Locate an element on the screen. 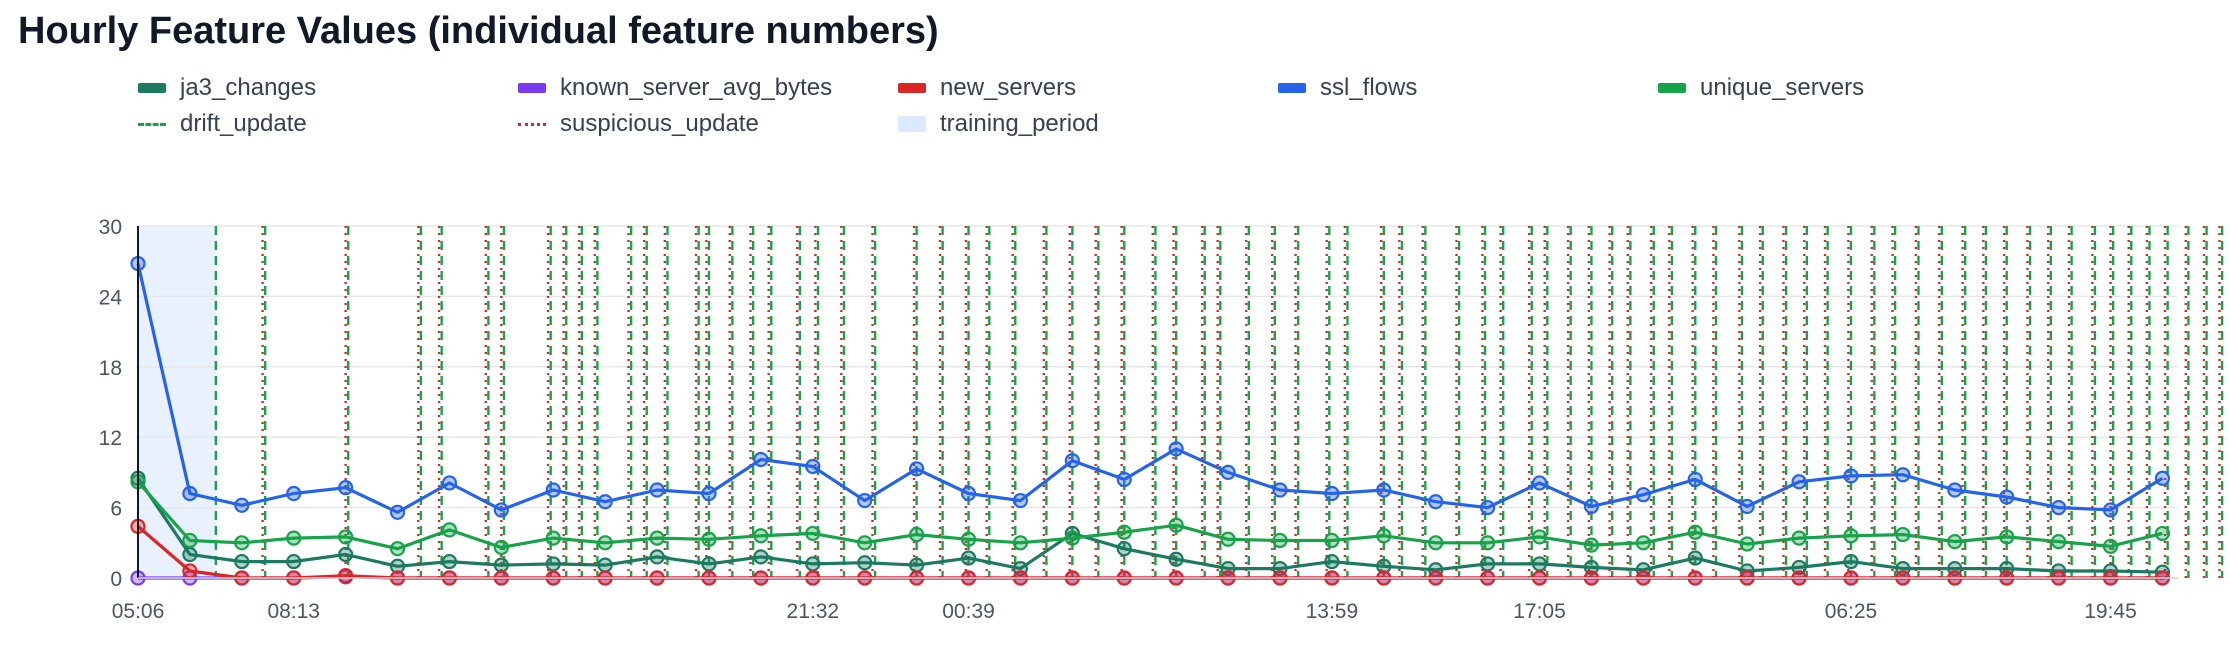 Image resolution: width=2230 pixels, height=652 pixels. legend-item-known-server-avg-bytes: known_server_avg_bytes is located at coordinates (675, 88).